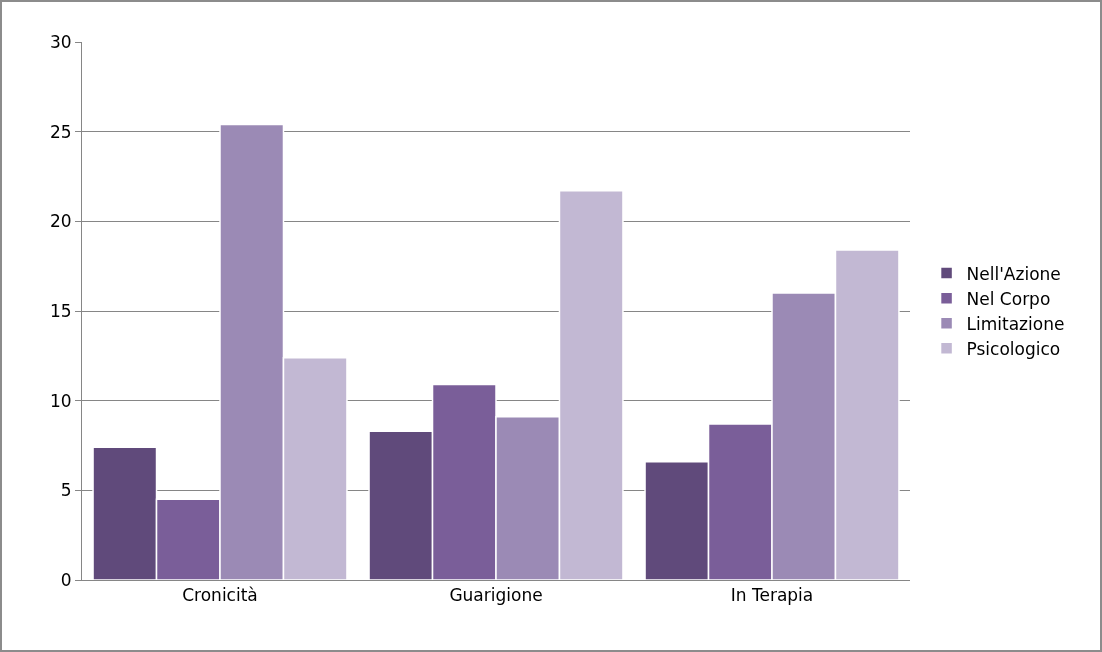  I want to click on x-tick-label: Cronicità, so click(220, 595).